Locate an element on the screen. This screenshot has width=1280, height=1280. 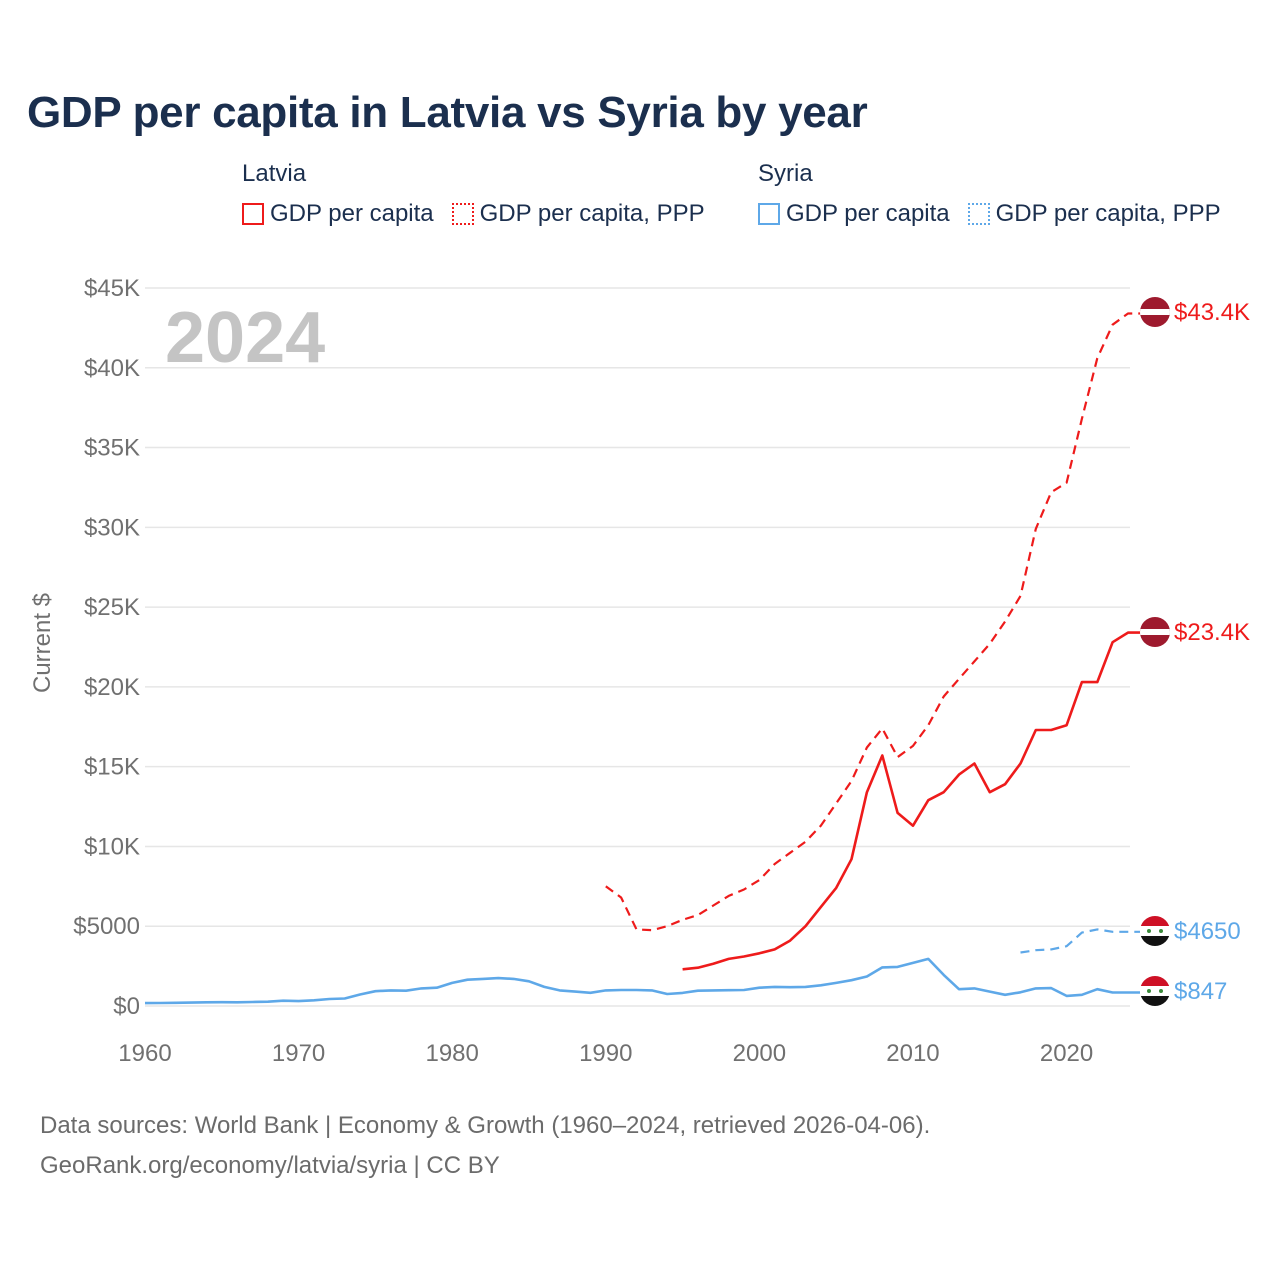
y-axis-label: Current $ is located at coordinates (42, 643).